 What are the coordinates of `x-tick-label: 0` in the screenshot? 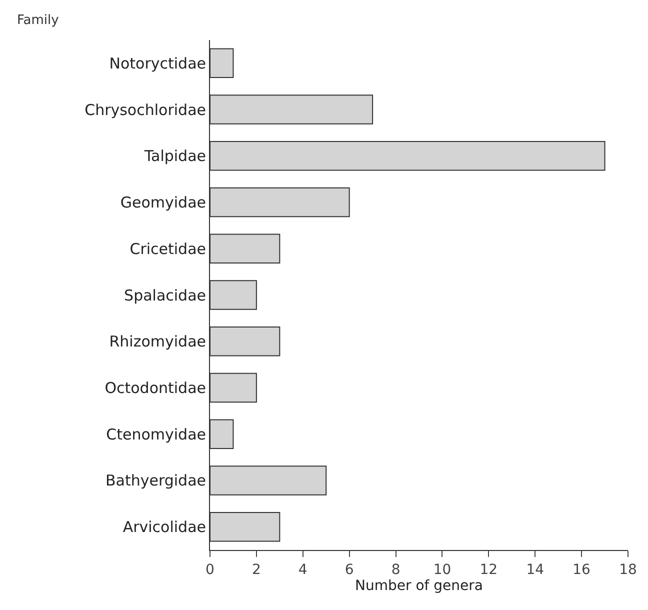 It's located at (210, 570).